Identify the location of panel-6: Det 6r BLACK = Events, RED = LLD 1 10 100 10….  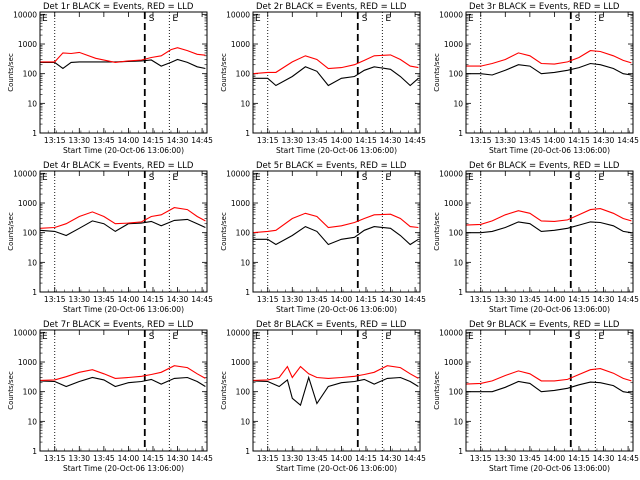
(536, 237).